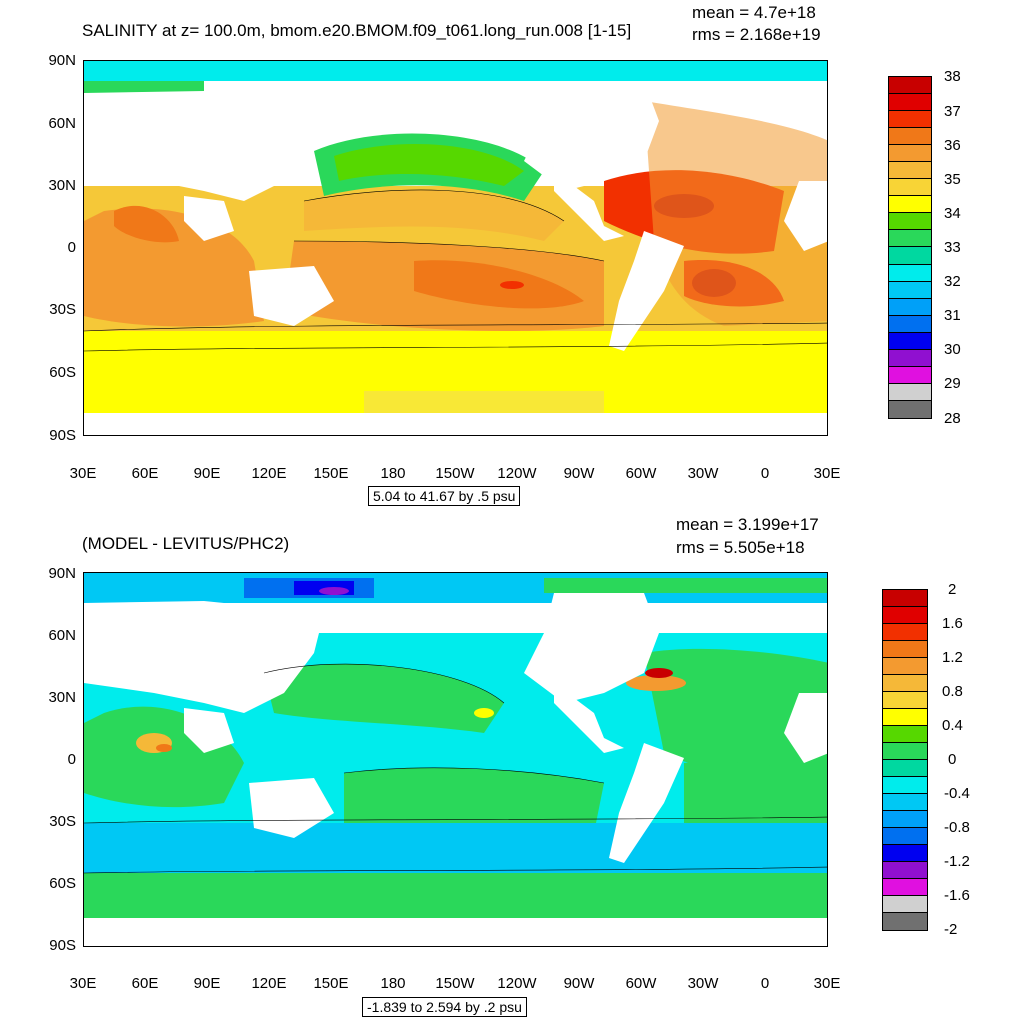 Image resolution: width=1024 pixels, height=1024 pixels. What do you see at coordinates (952, 315) in the screenshot?
I see `colorbar-label: 31` at bounding box center [952, 315].